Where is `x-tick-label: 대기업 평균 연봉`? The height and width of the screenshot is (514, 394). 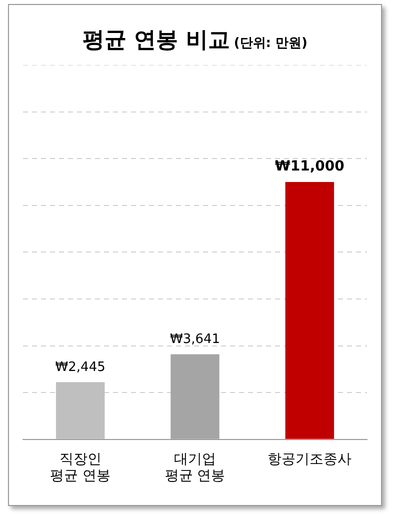 x-tick-label: 대기업 평균 연봉 is located at coordinates (195, 467).